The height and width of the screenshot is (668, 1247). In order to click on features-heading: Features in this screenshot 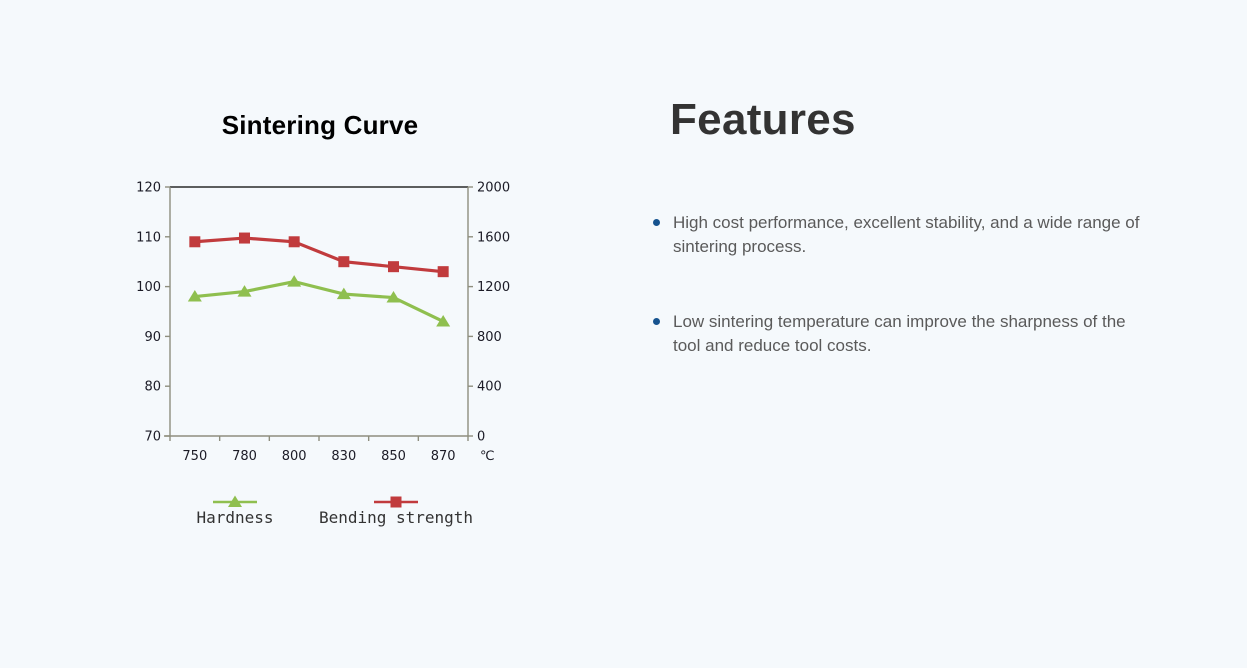, I will do `click(763, 119)`.